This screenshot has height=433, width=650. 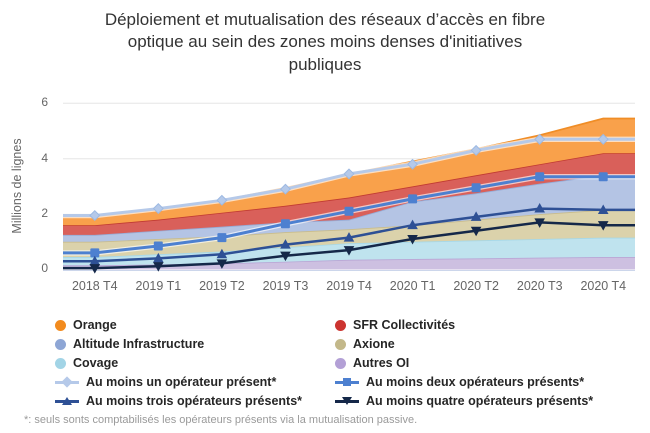 What do you see at coordinates (60, 344) in the screenshot?
I see `altitude-series-swatch-icon` at bounding box center [60, 344].